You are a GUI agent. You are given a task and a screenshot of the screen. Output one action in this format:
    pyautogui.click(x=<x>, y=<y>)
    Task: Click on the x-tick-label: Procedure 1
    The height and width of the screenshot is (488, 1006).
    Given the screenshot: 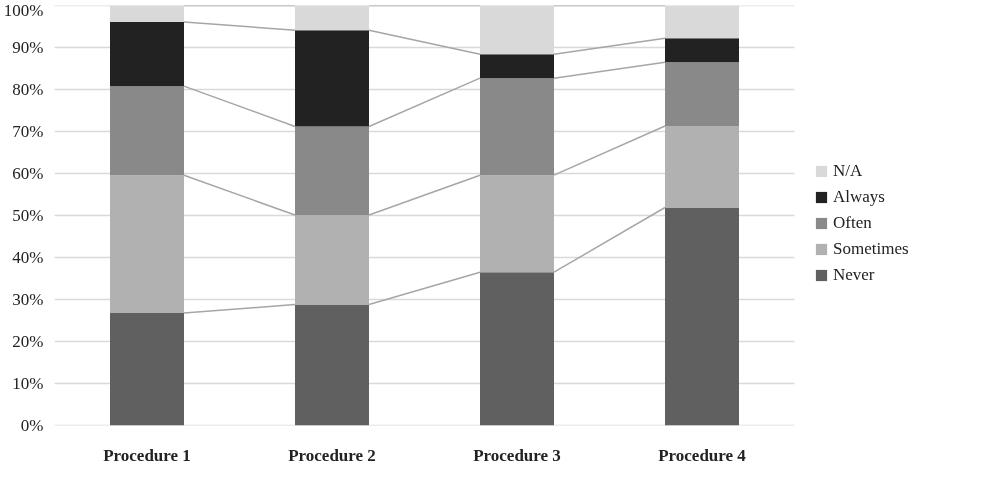 What is the action you would take?
    pyautogui.click(x=147, y=455)
    